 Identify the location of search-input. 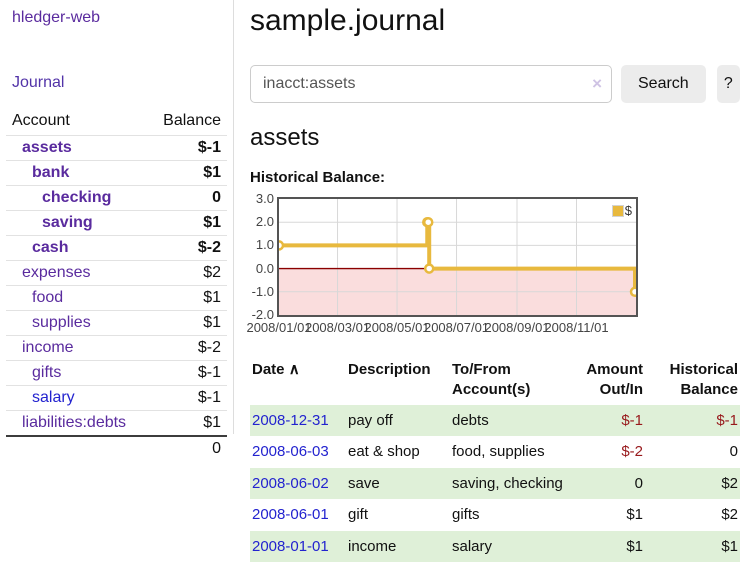
(431, 84).